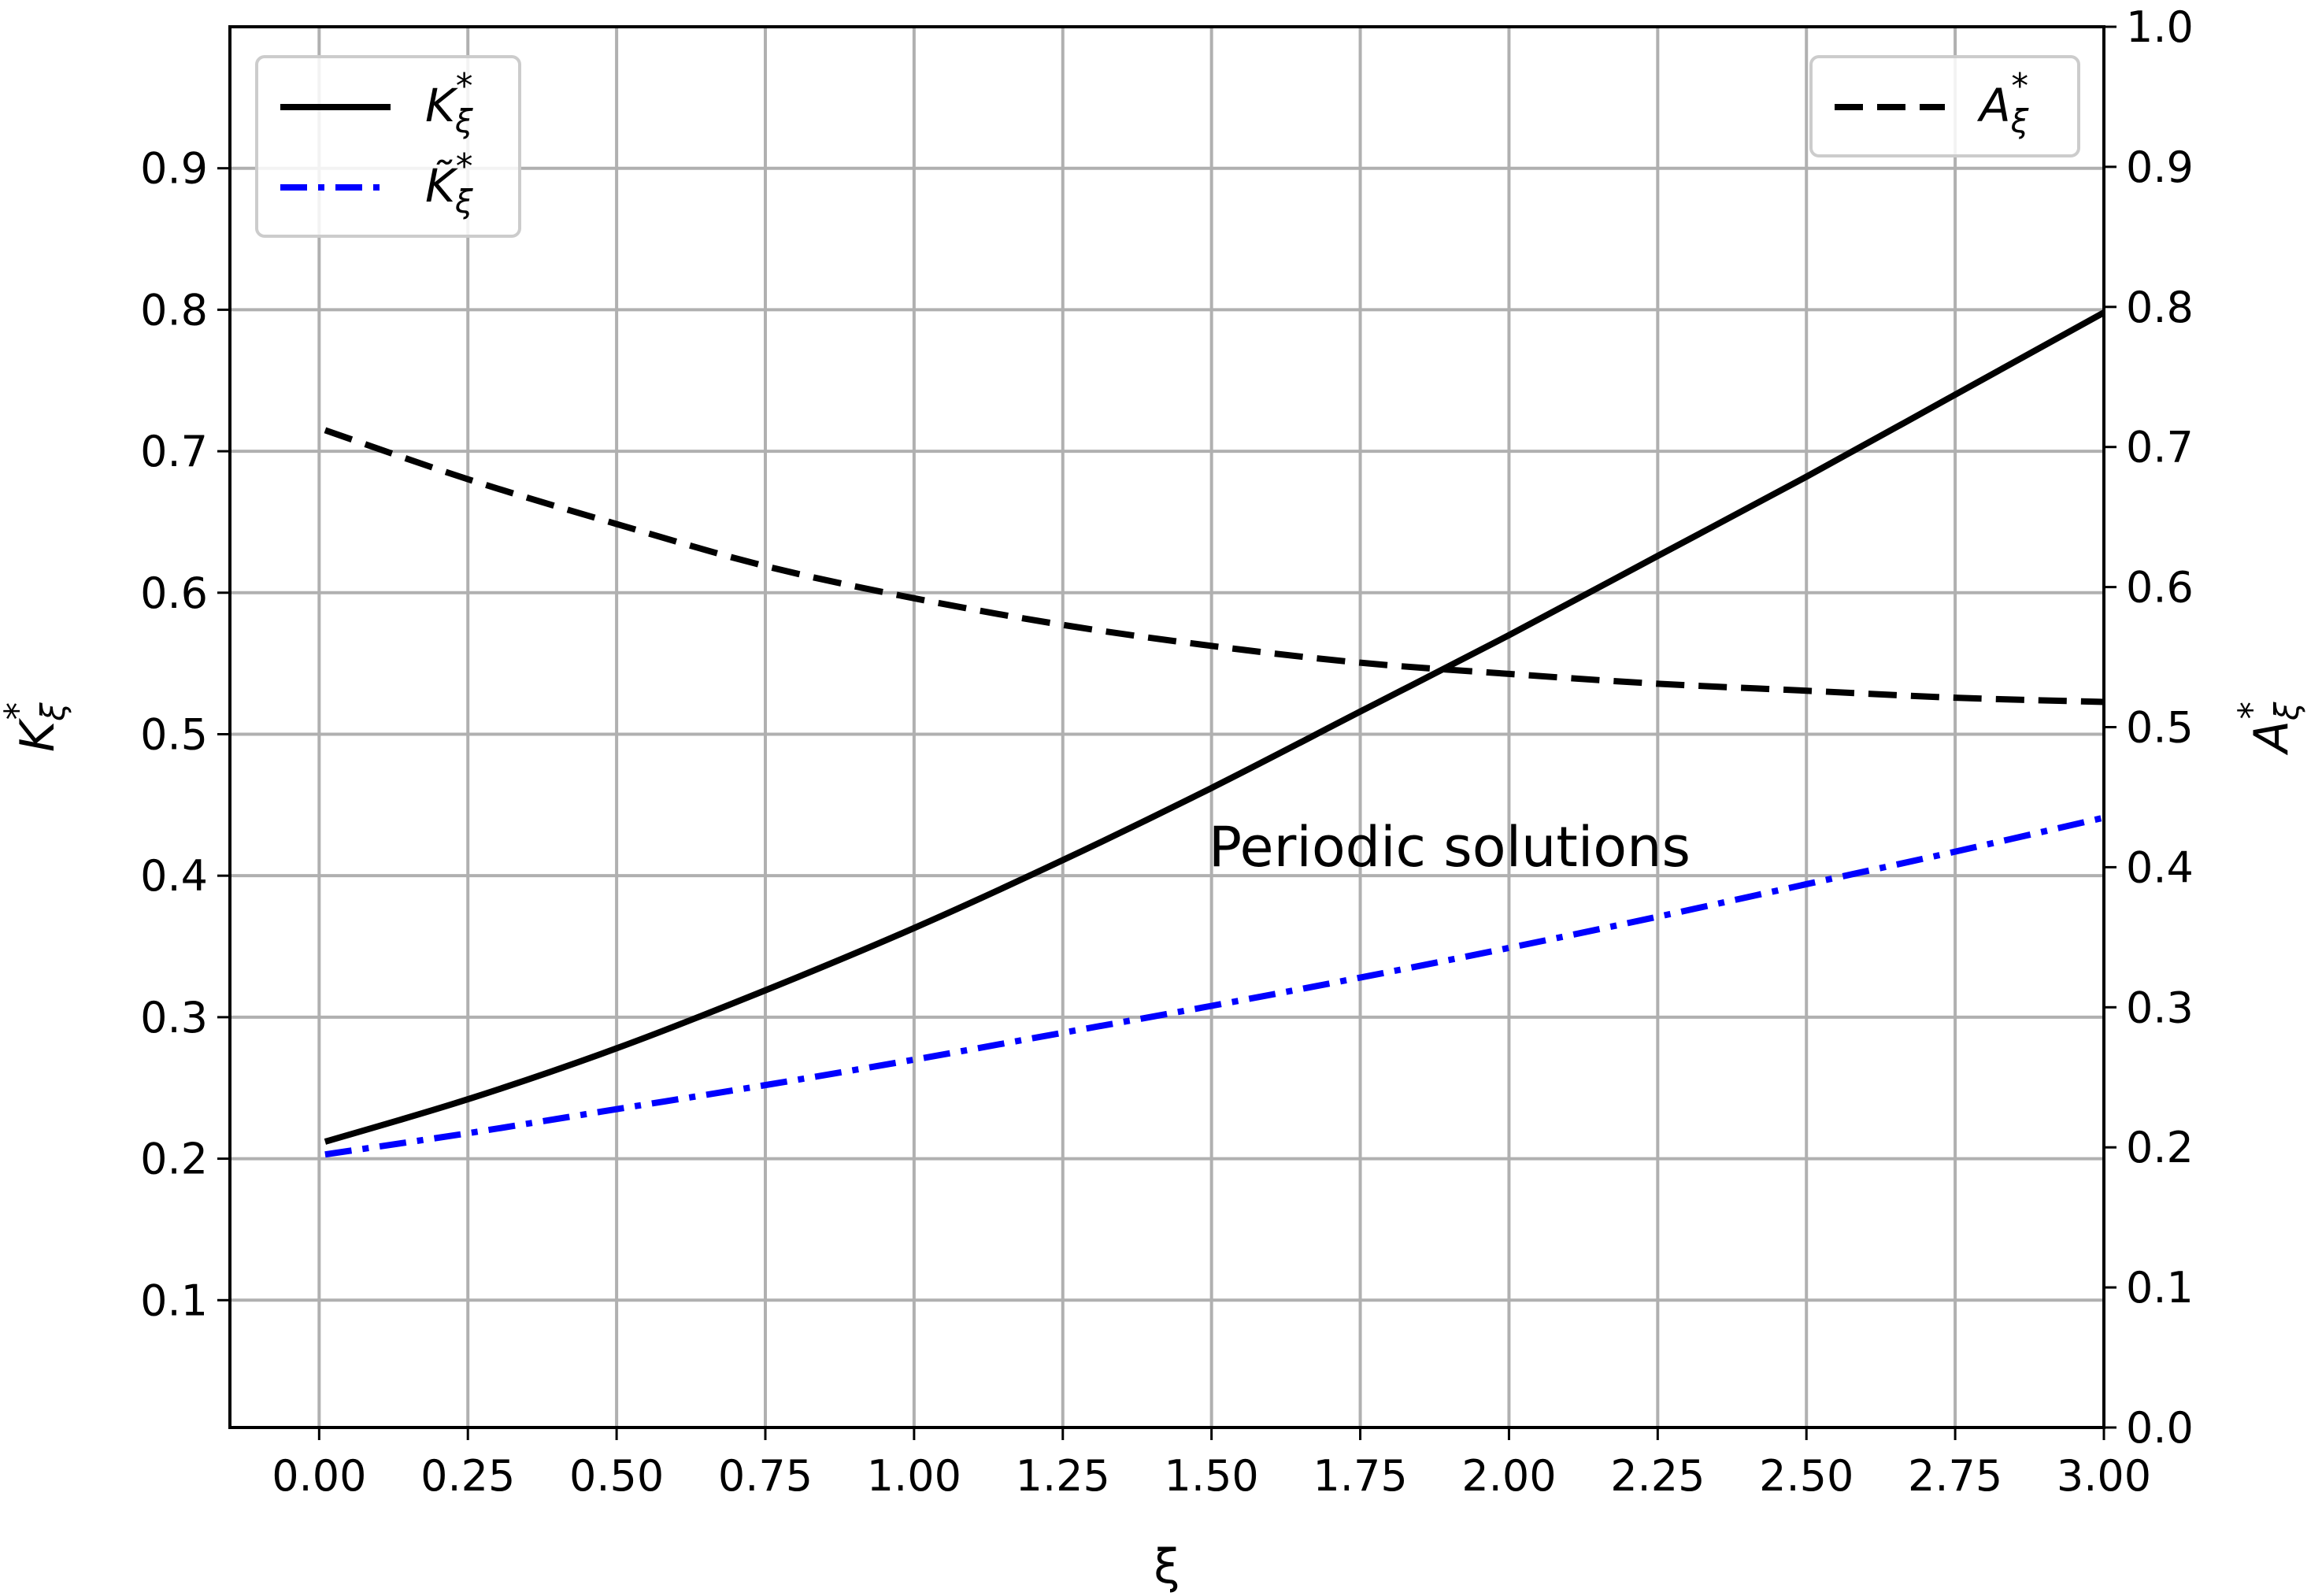 The width and height of the screenshot is (2322, 1596). I want to click on legend-left: Kξ* K̃ξ*, so click(388, 146).